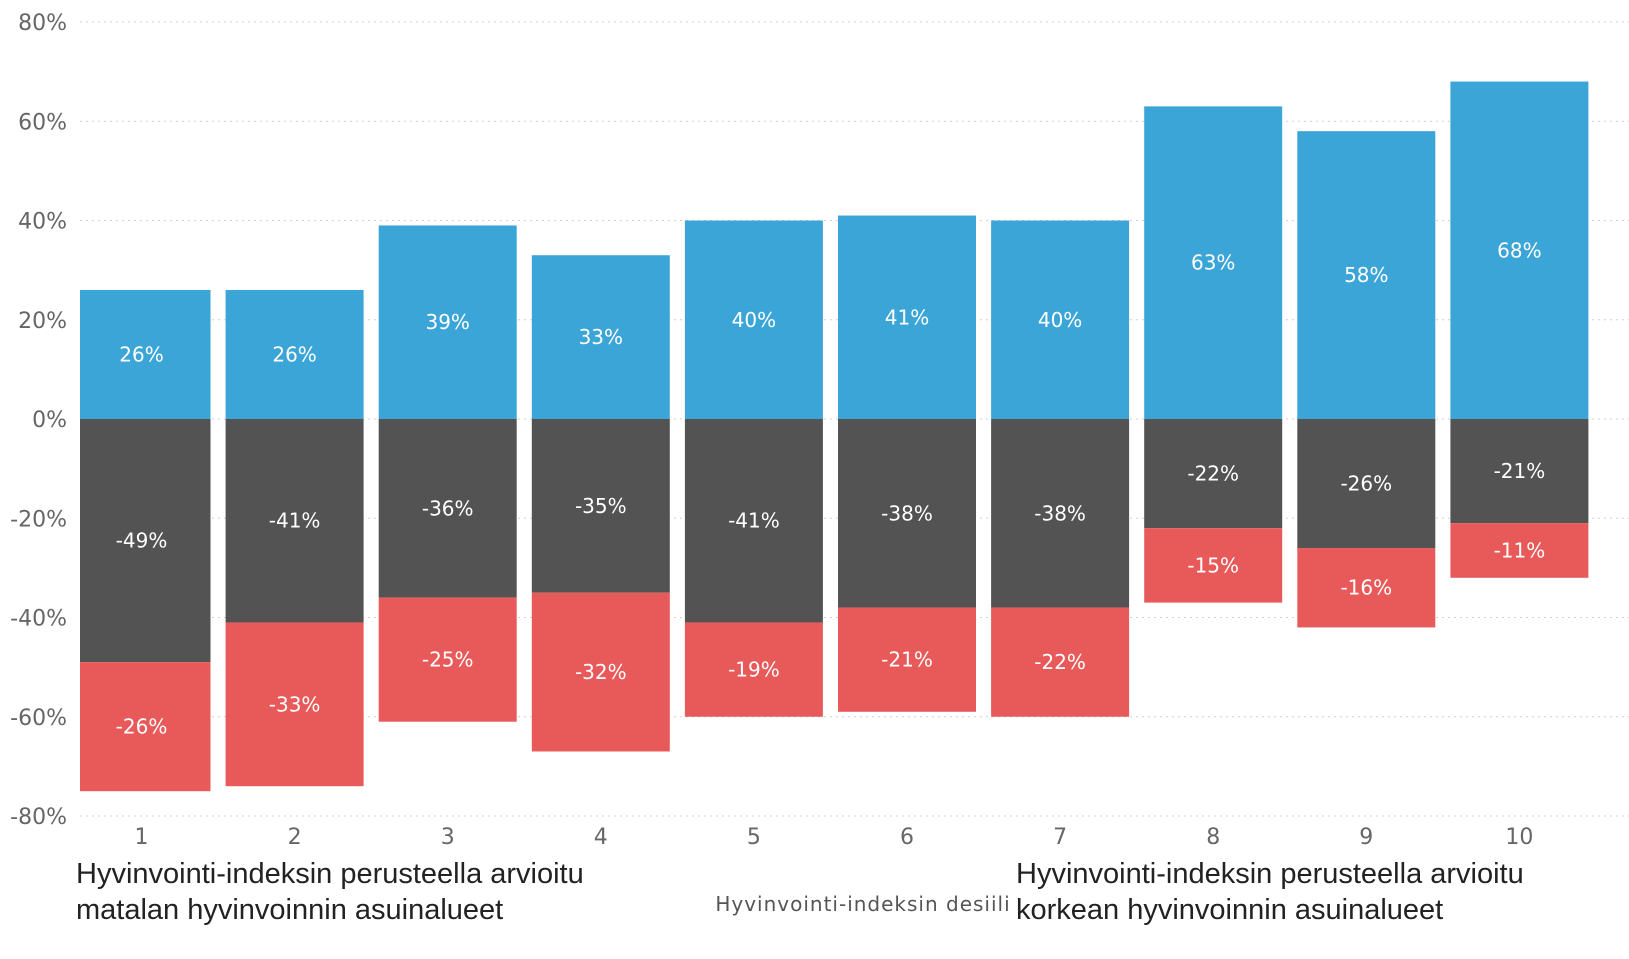 The width and height of the screenshot is (1629, 959). What do you see at coordinates (1213, 837) in the screenshot?
I see `x-tick-label: 8` at bounding box center [1213, 837].